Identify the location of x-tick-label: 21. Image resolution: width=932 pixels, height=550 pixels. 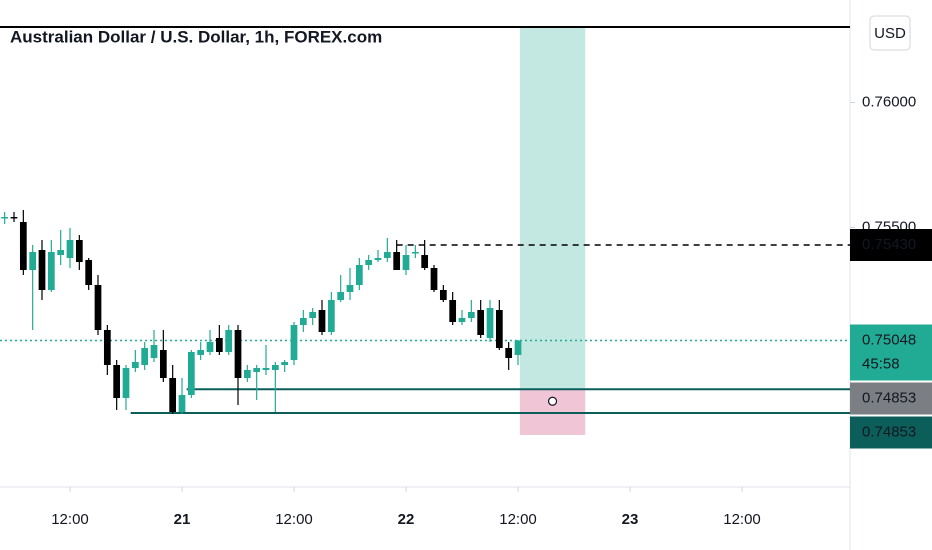
(182, 519).